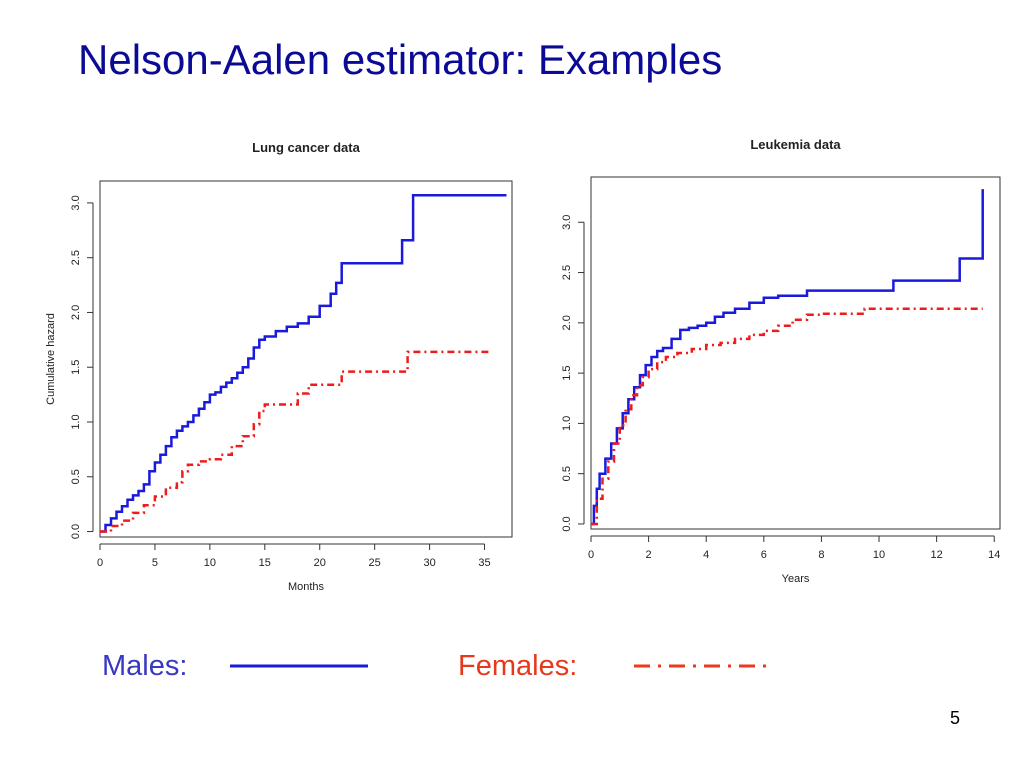  What do you see at coordinates (375, 563) in the screenshot?
I see `x-tick-label: 25` at bounding box center [375, 563].